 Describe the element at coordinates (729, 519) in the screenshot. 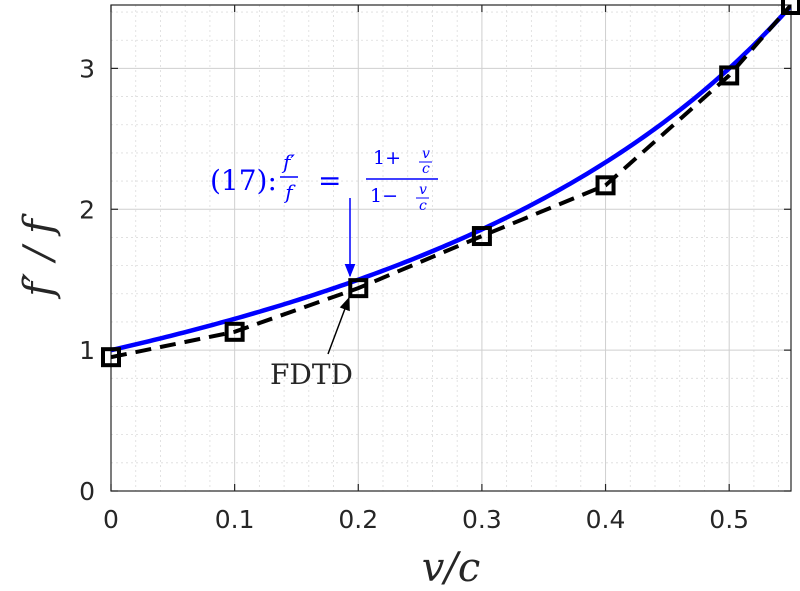

I see `x-tick-label: 0.5` at that location.